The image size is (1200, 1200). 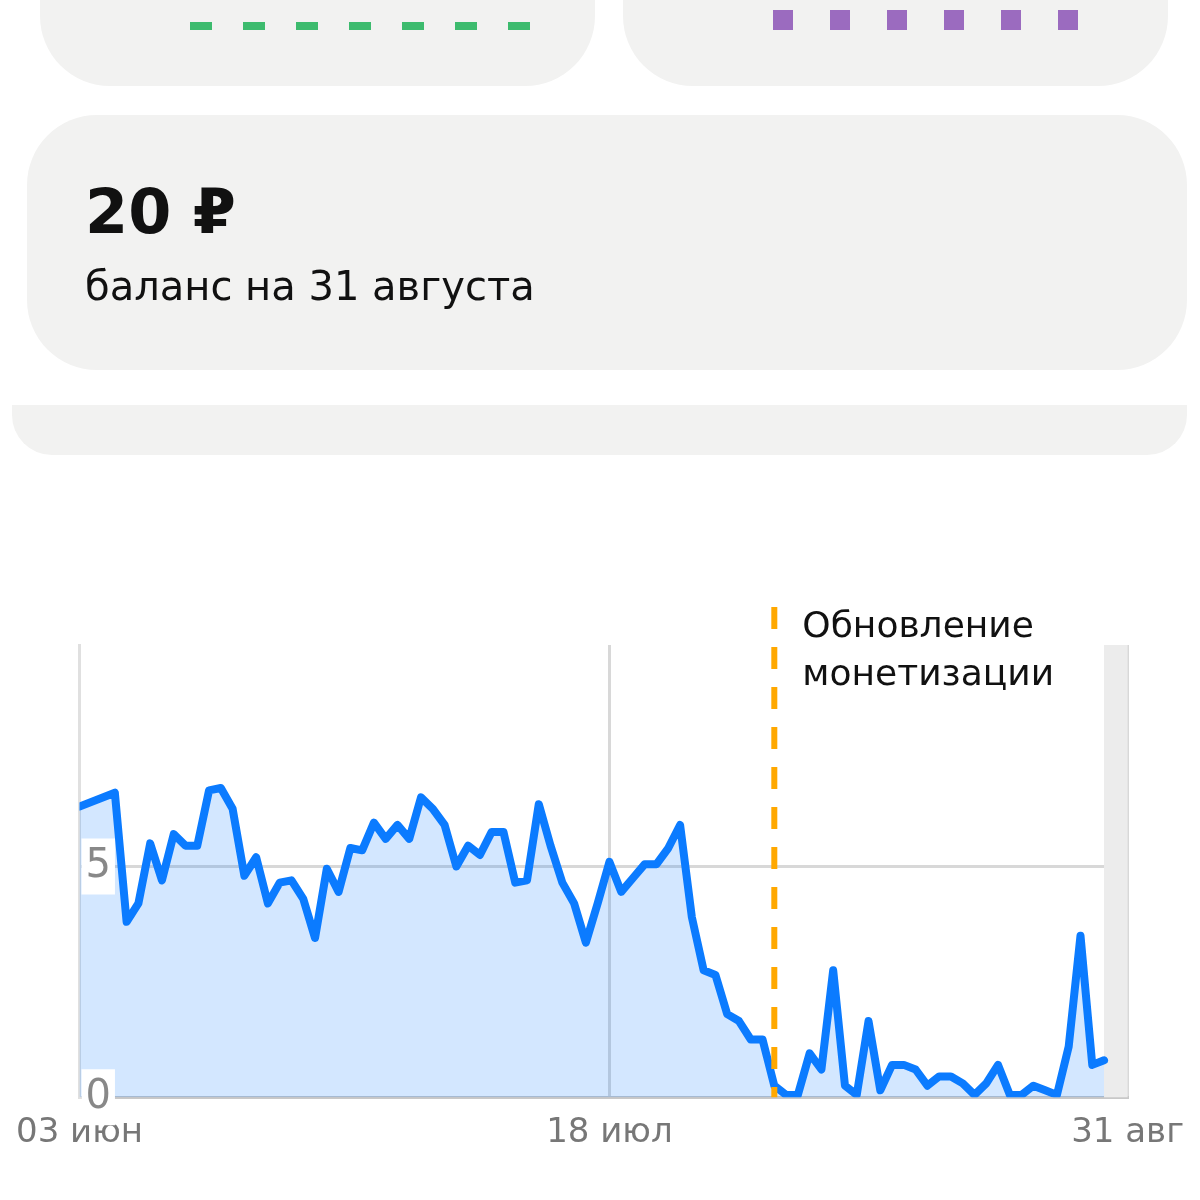 What do you see at coordinates (928, 649) in the screenshot?
I see `ref-line-label: Обновление монетизации` at bounding box center [928, 649].